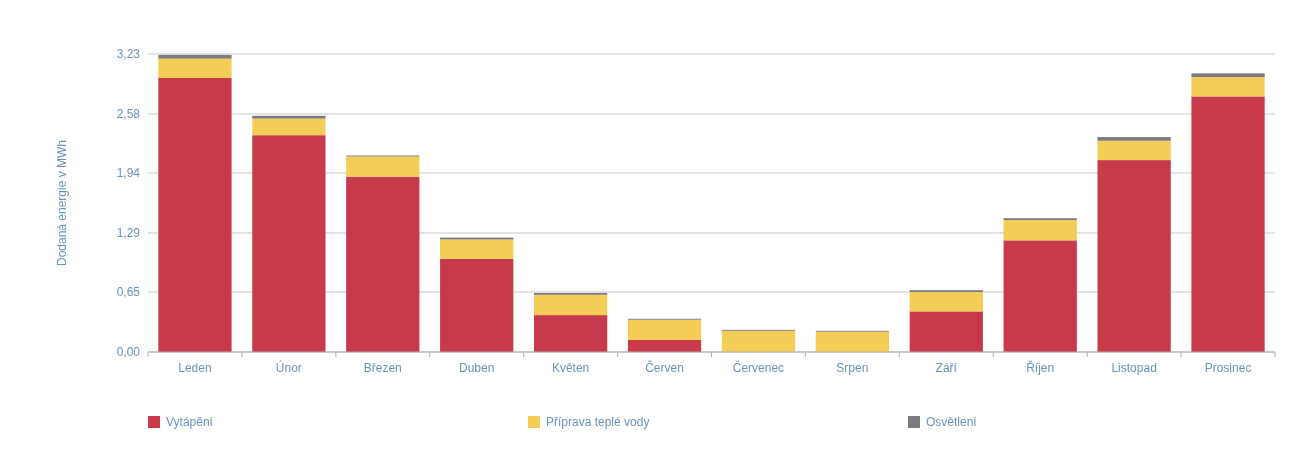  I want to click on y-tick-label: 1,94, so click(128, 173).